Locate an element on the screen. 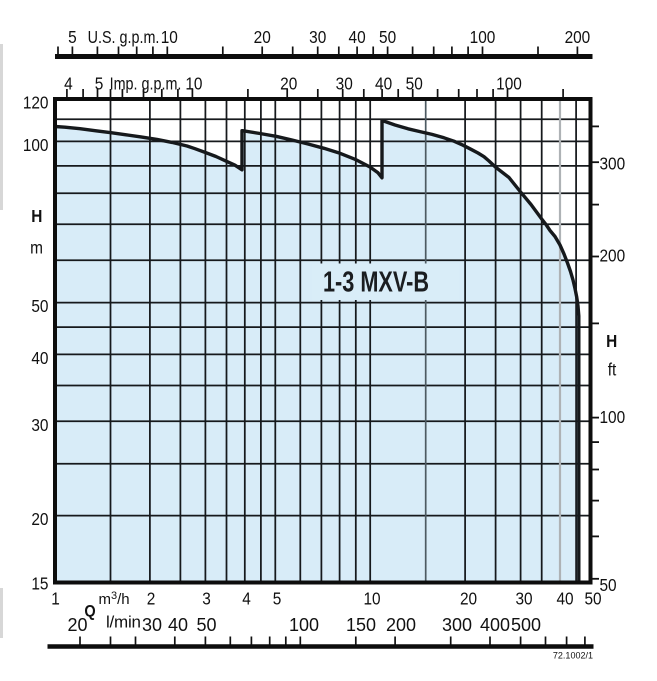 Image resolution: width=657 pixels, height=681 pixels. svg-text: 72.1002/1 is located at coordinates (573, 655).